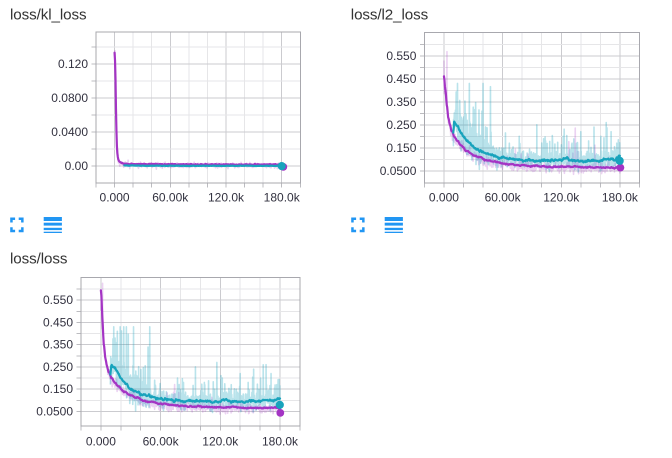  Describe the element at coordinates (77, 166) in the screenshot. I see `svg-text: 0.00` at that location.